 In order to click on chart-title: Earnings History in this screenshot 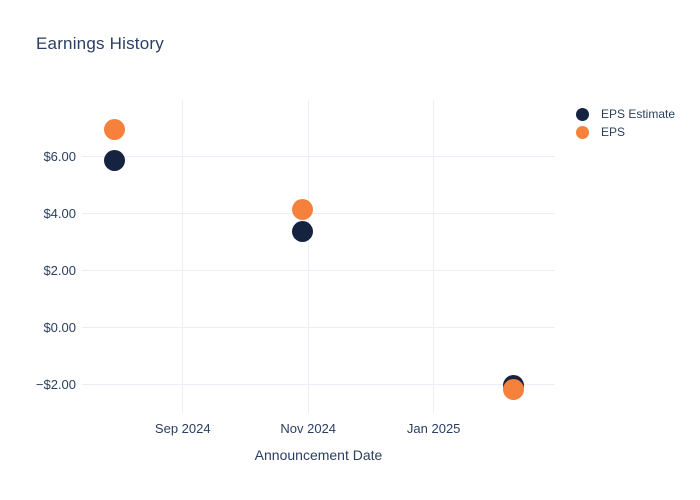, I will do `click(100, 43)`.